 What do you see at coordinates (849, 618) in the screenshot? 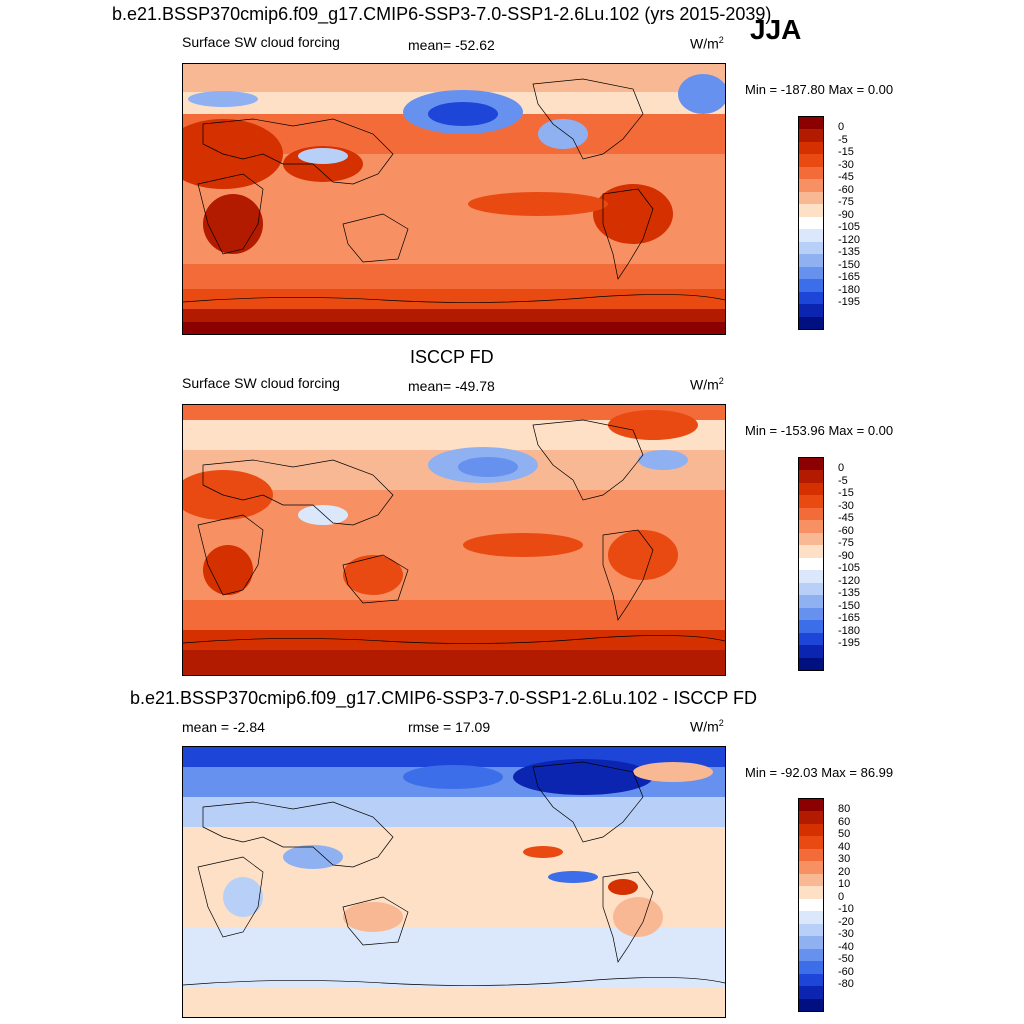
I see `panel2-colorbar-tick-label: -165` at bounding box center [849, 618].